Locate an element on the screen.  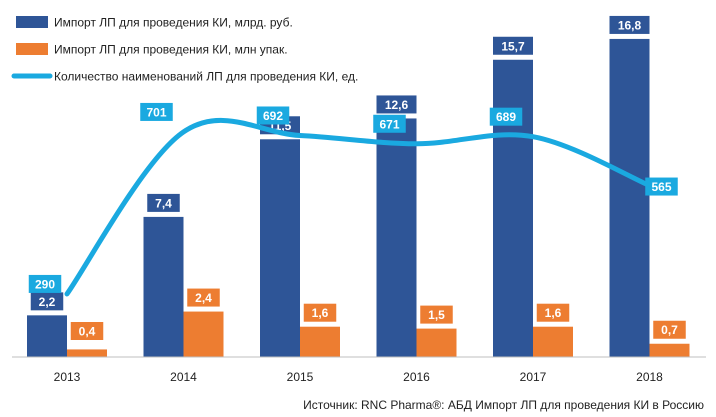
line-label-2013: 290 is located at coordinates (45, 284).